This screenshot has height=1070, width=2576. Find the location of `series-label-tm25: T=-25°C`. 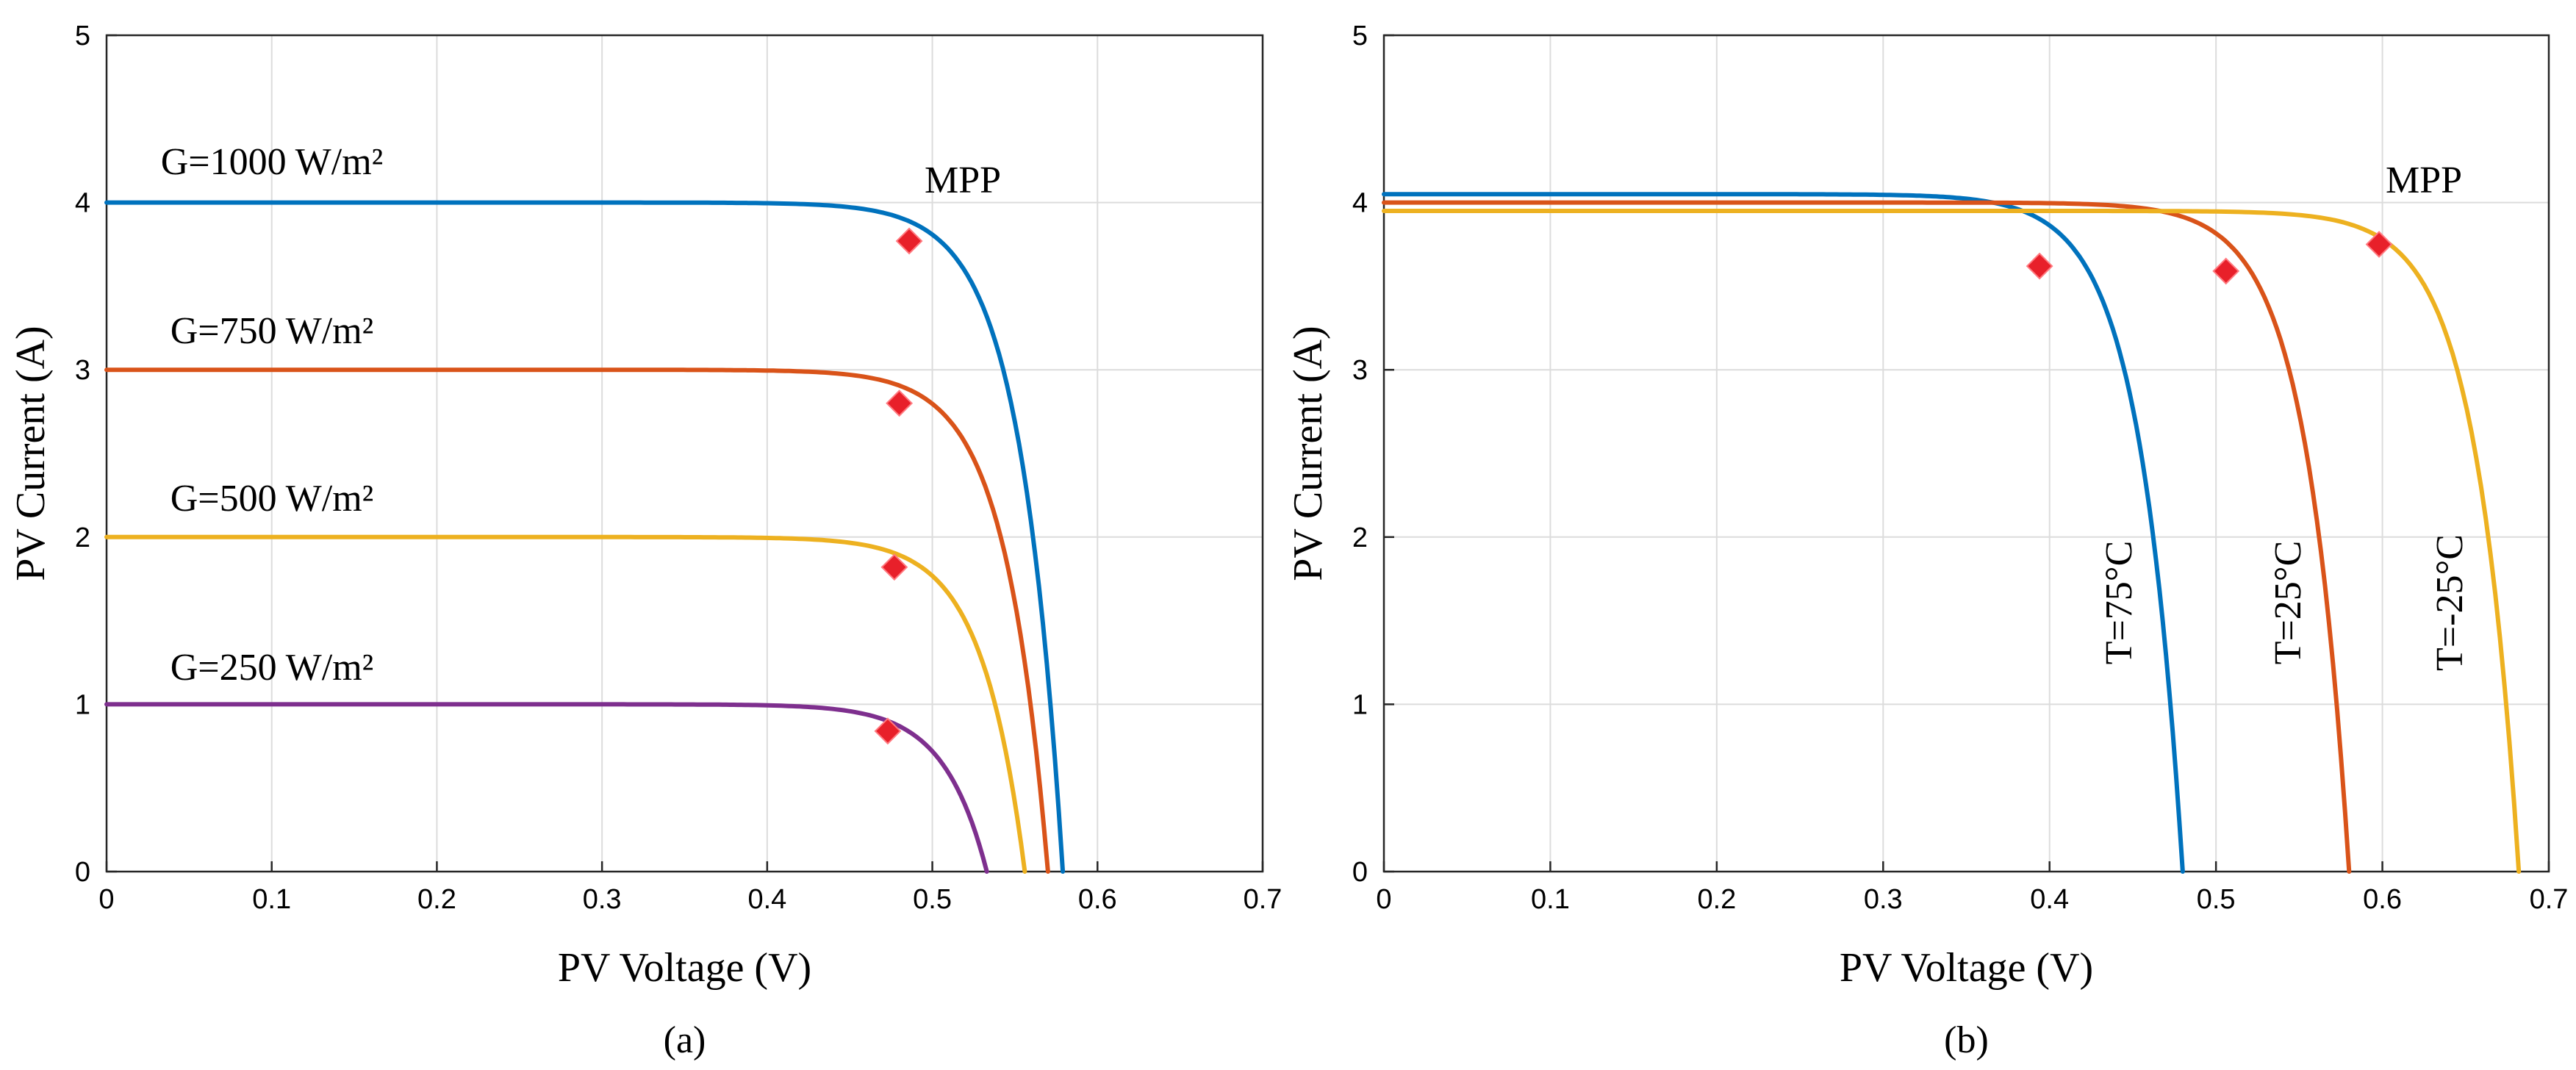

series-label-tm25: T=-25°C is located at coordinates (2450, 603).